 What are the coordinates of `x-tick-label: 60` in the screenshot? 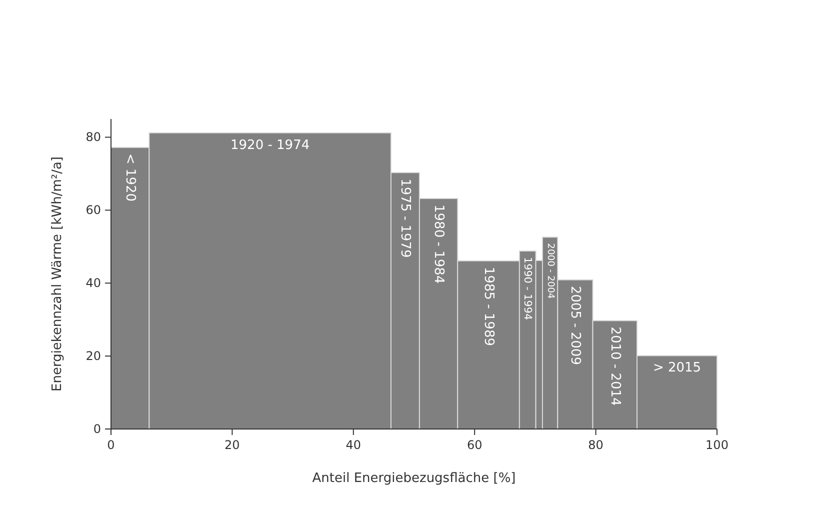 It's located at (474, 445).